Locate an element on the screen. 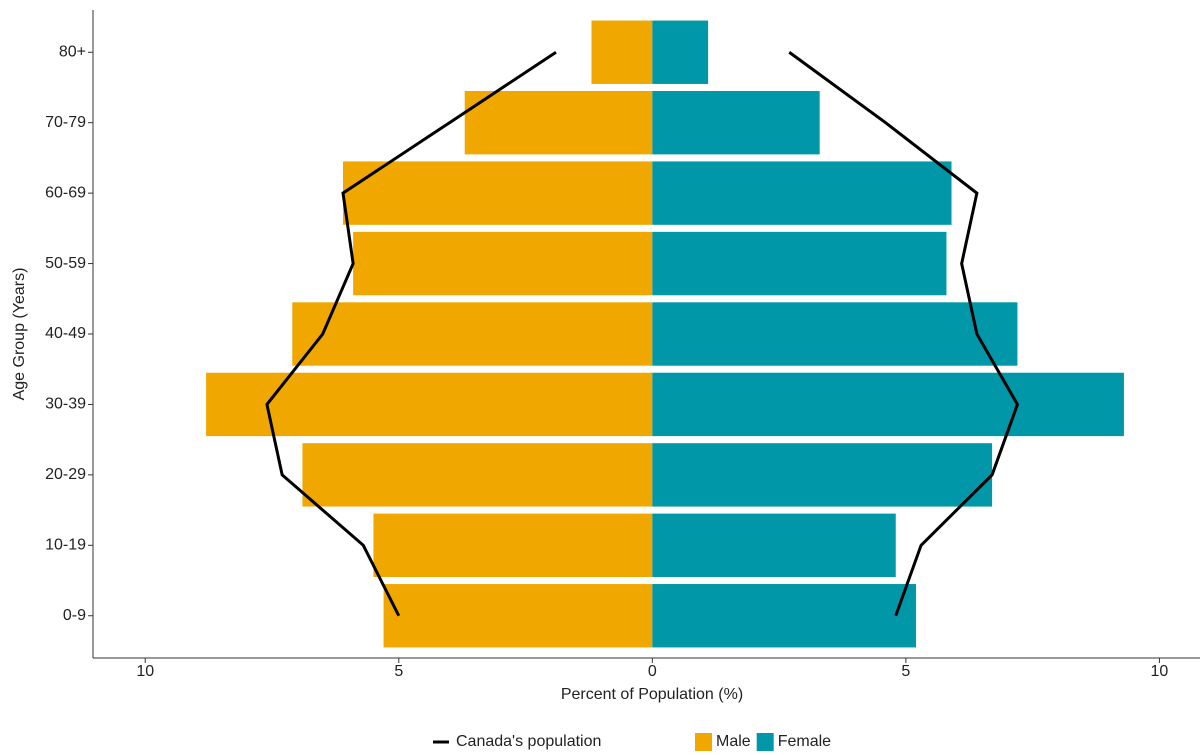  y-tick-label: 70-79 is located at coordinates (65, 122).